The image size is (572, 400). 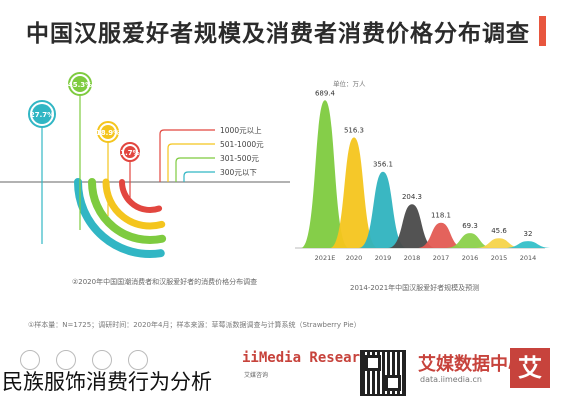 What do you see at coordinates (107, 382) in the screenshot?
I see `overlay-caption: 民族服饰消费行为分析` at bounding box center [107, 382].